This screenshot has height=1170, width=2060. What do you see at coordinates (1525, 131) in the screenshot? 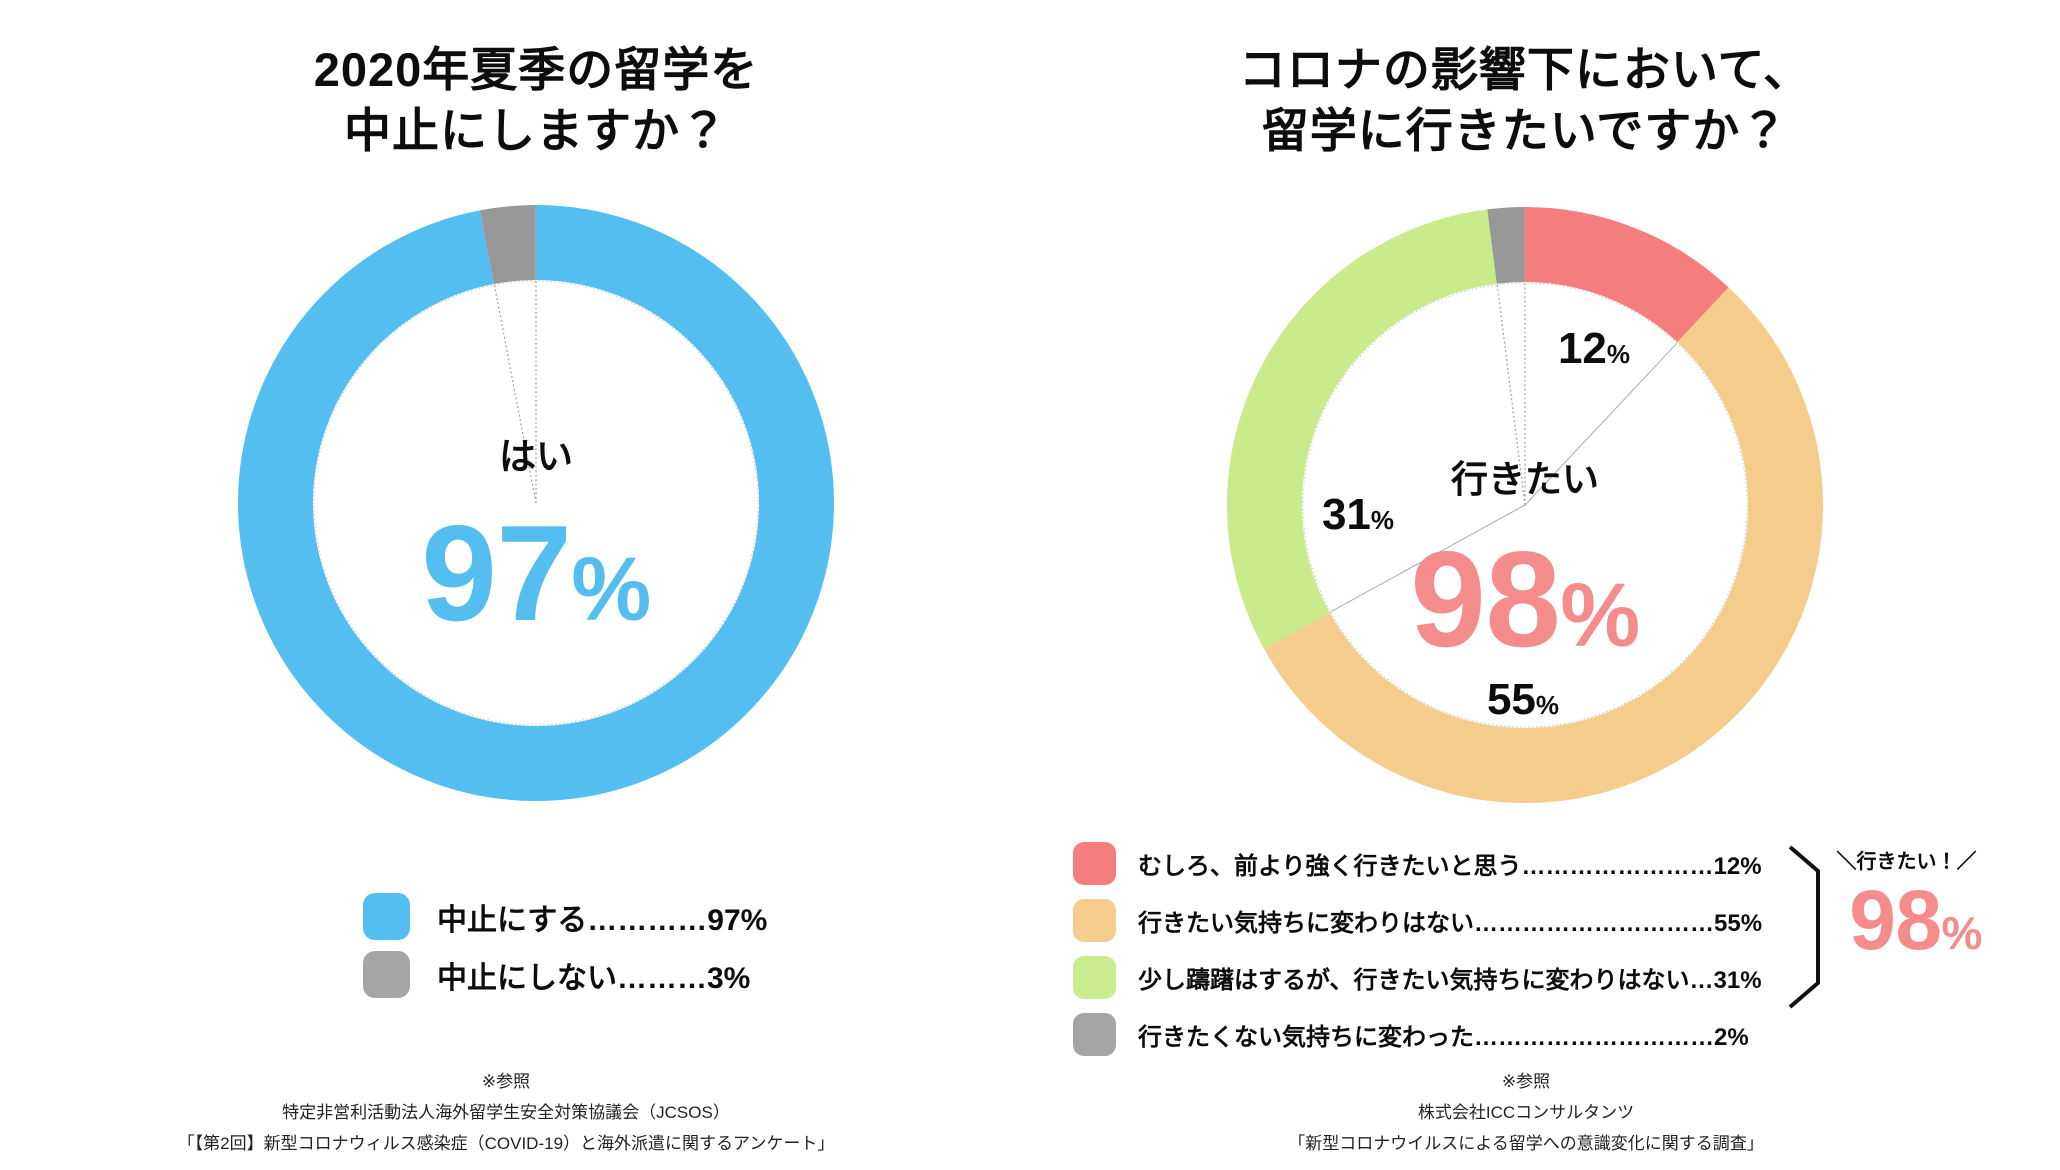
I see `chart-title-line: 留学に行きたいですか？` at bounding box center [1525, 131].